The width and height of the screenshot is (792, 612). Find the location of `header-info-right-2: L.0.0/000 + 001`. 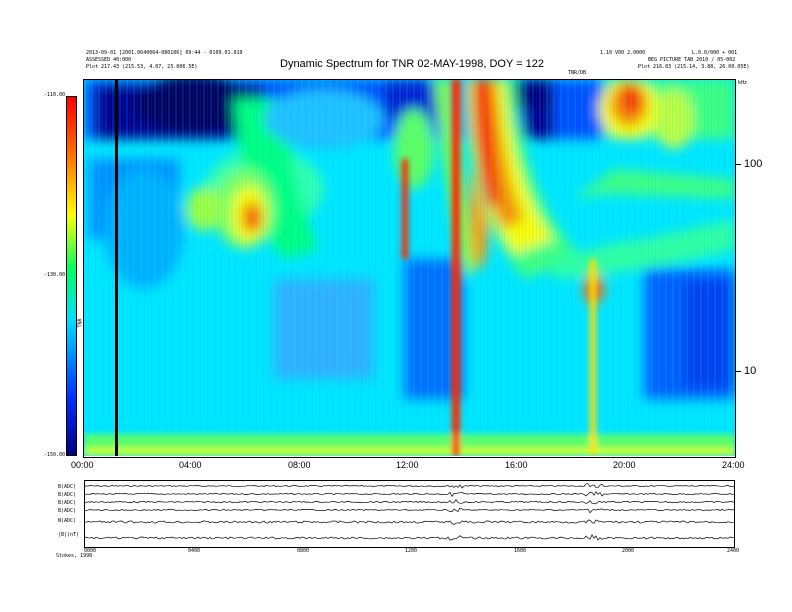

header-info-right-2: L.0.0/000 + 001 is located at coordinates (715, 53).